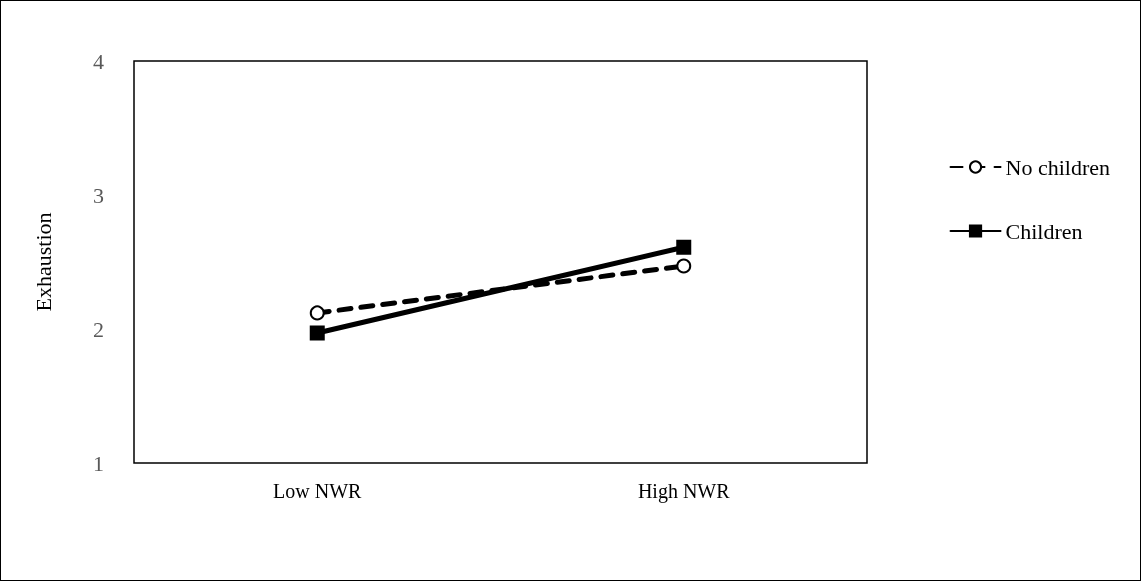 The image size is (1141, 581). What do you see at coordinates (98, 61) in the screenshot?
I see `y-tick-label: 4` at bounding box center [98, 61].